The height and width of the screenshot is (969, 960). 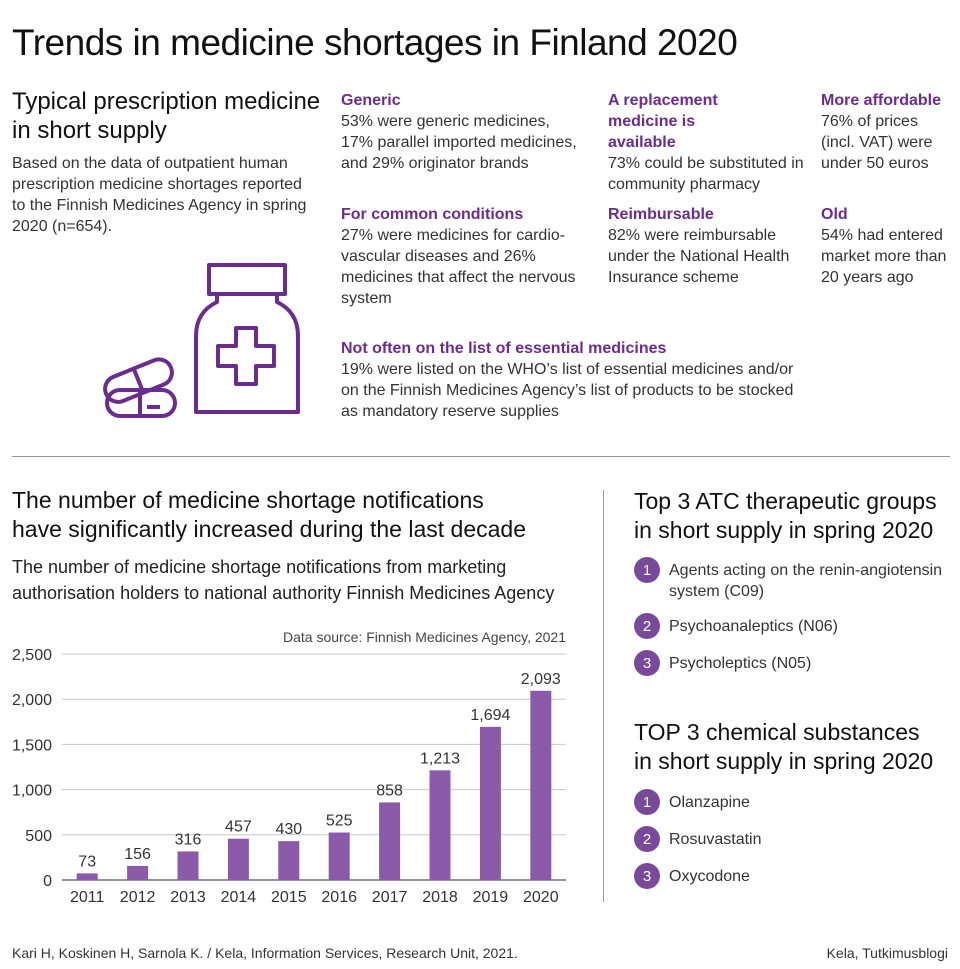 What do you see at coordinates (38, 836) in the screenshot?
I see `y-tick-label: 500` at bounding box center [38, 836].